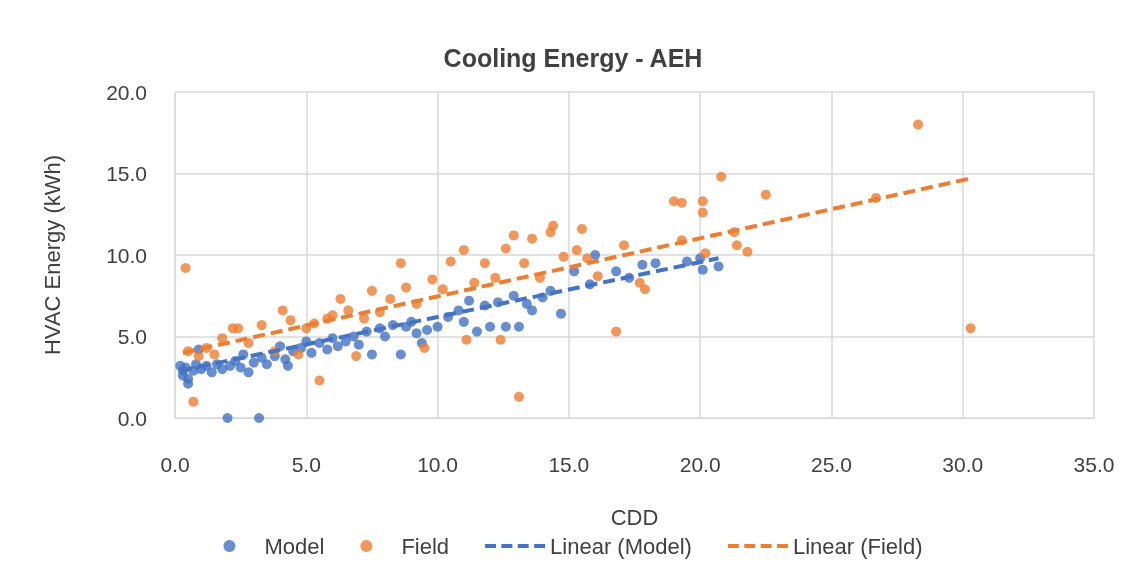  Describe the element at coordinates (700, 464) in the screenshot. I see `x-tick-label: 20.0` at that location.